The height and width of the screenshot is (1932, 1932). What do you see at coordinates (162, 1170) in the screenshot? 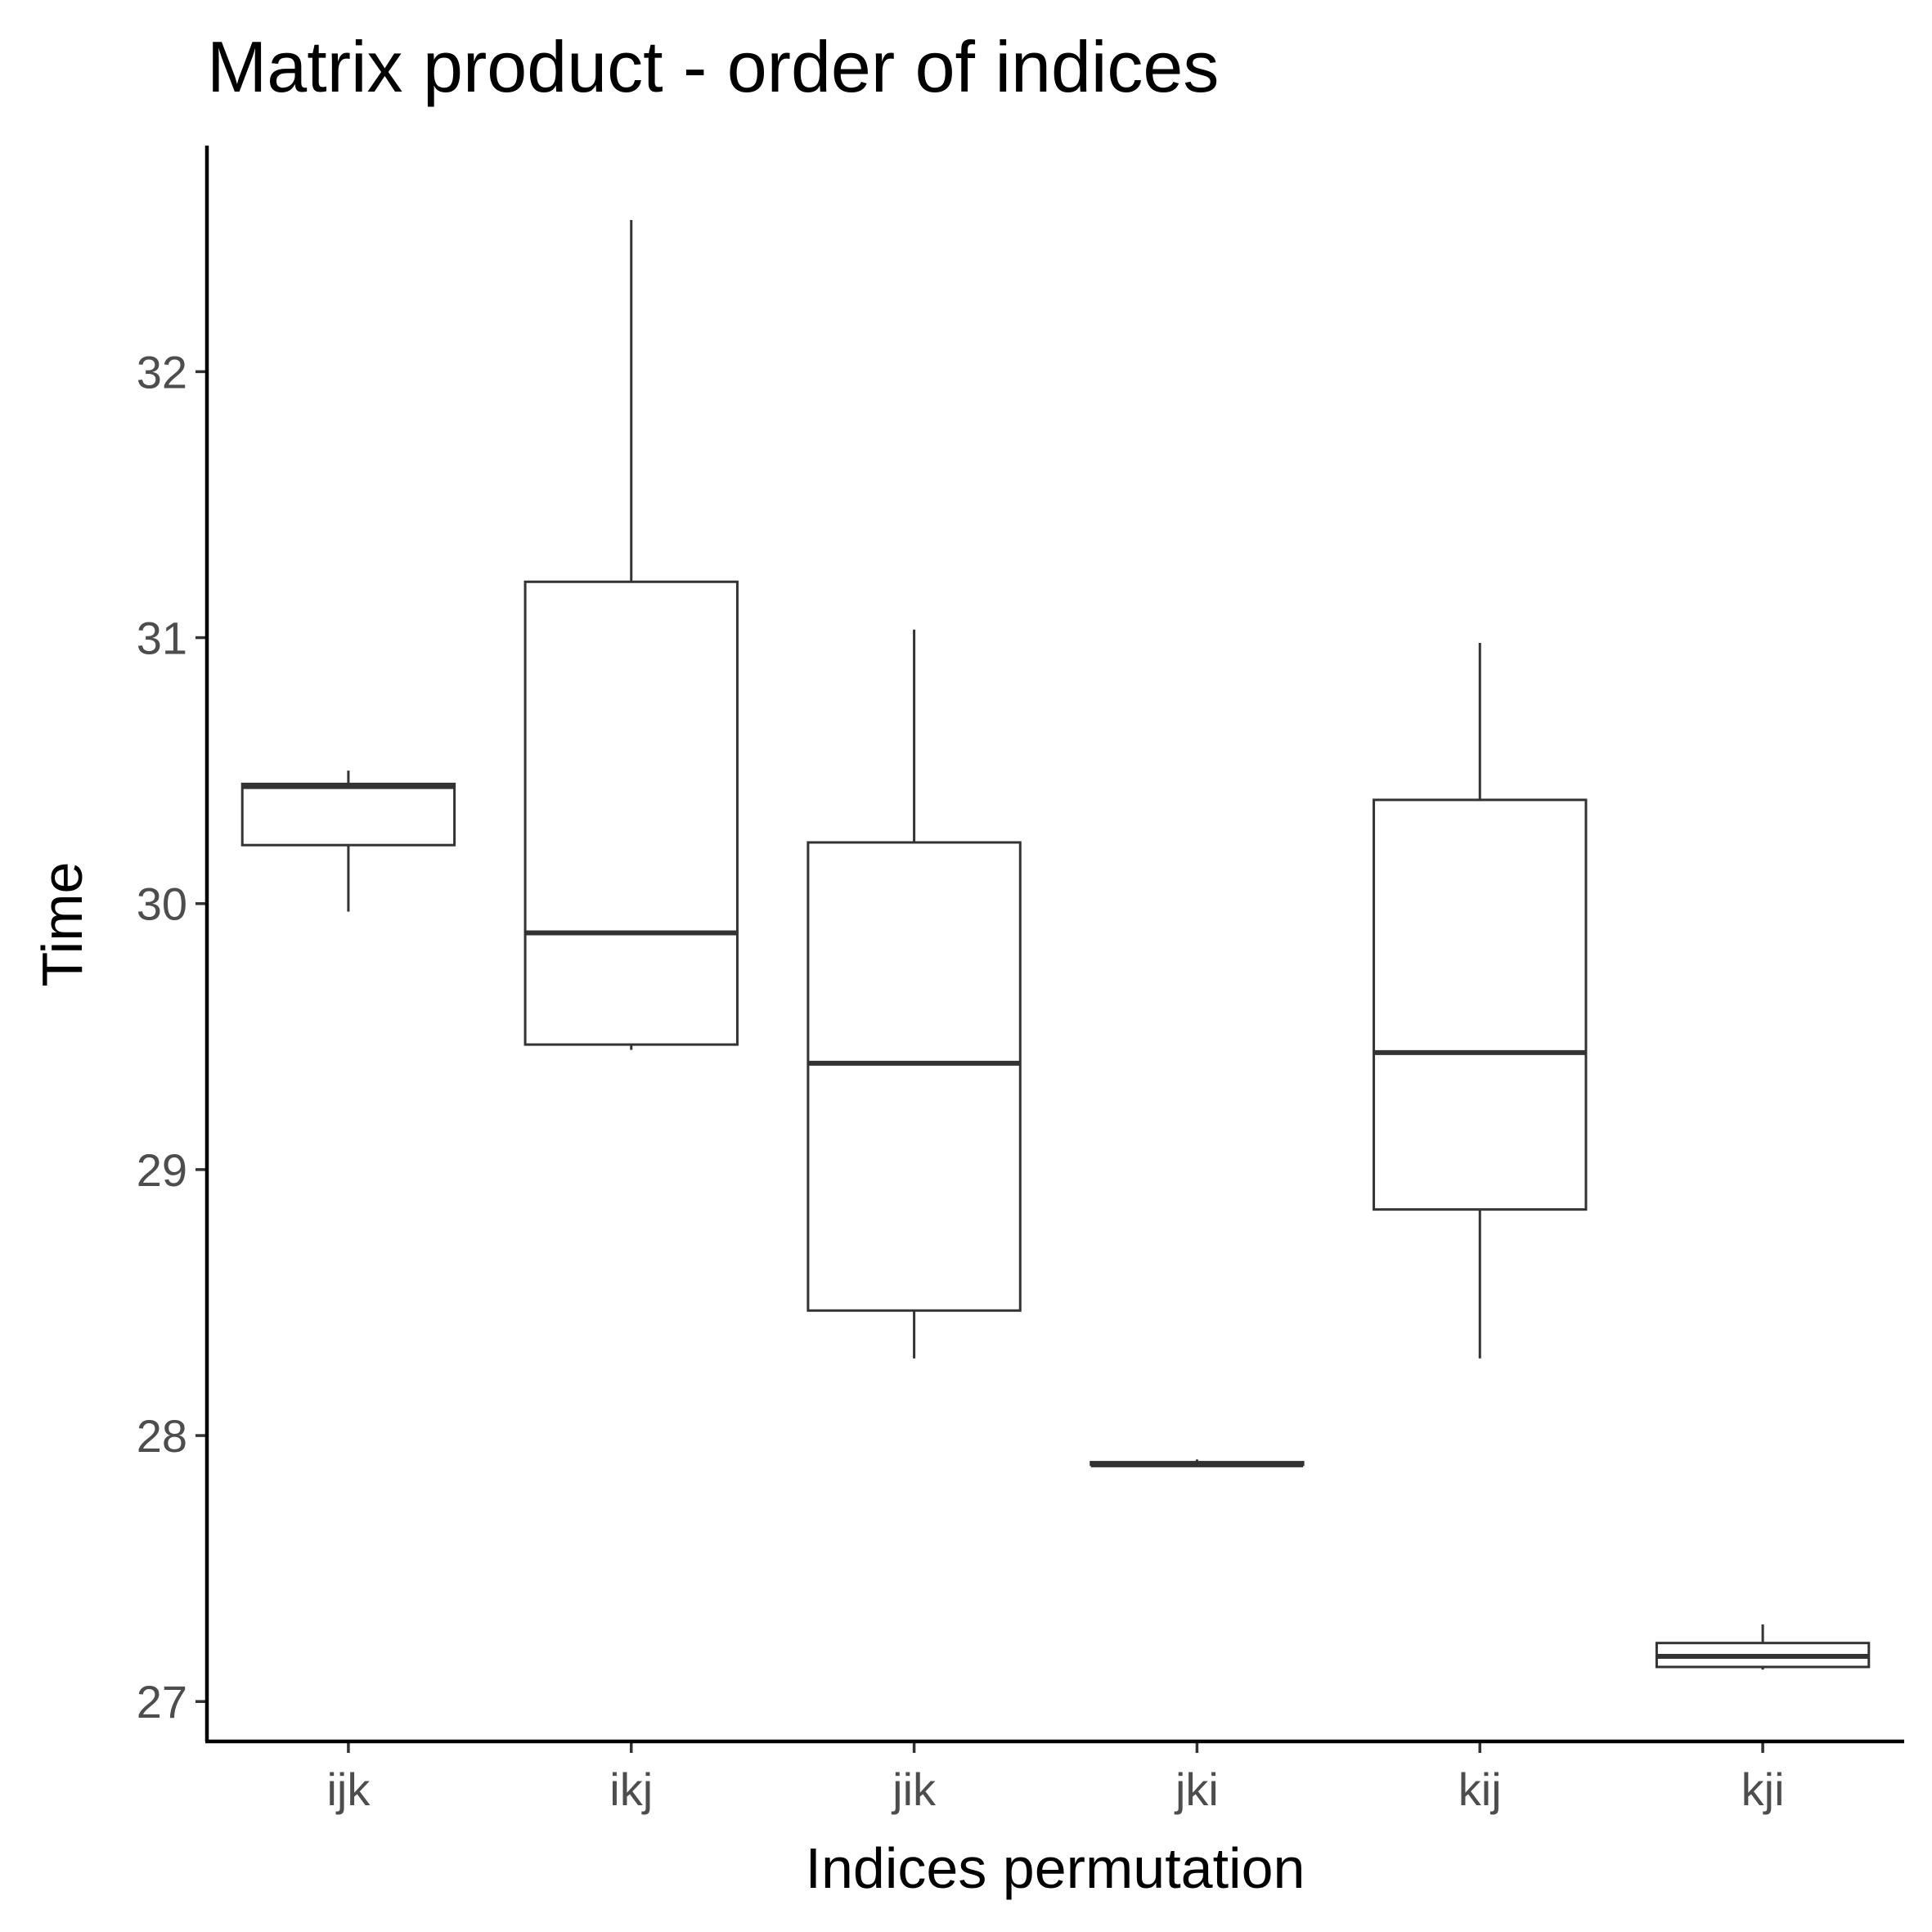
I see `y-tick-label: 29` at bounding box center [162, 1170].